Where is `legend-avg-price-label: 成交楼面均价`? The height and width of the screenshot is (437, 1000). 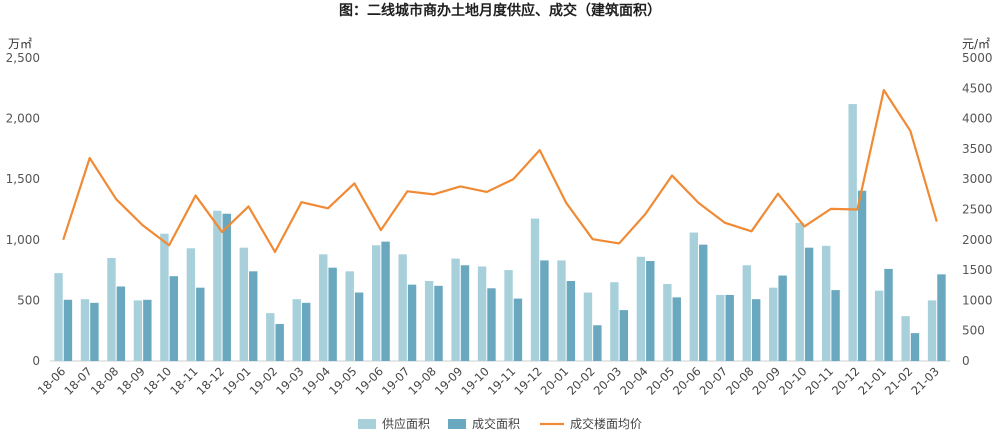 legend-avg-price-label: 成交楼面均价 is located at coordinates (606, 423).